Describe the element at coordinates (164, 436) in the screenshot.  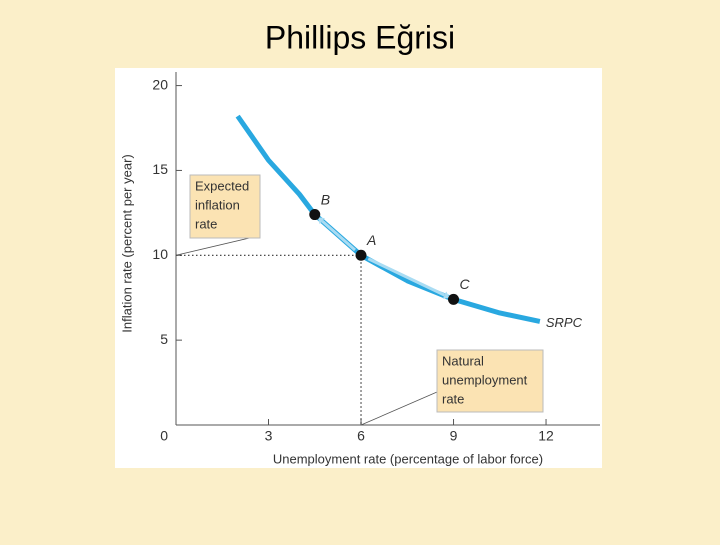
I see `y-tick-label: 0` at that location.